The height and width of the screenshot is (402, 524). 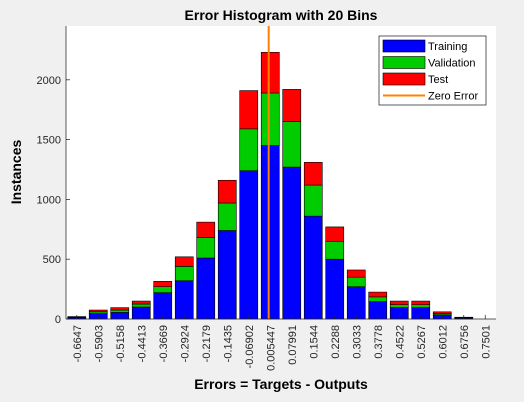 I want to click on legend-label-test: Test, so click(x=438, y=80).